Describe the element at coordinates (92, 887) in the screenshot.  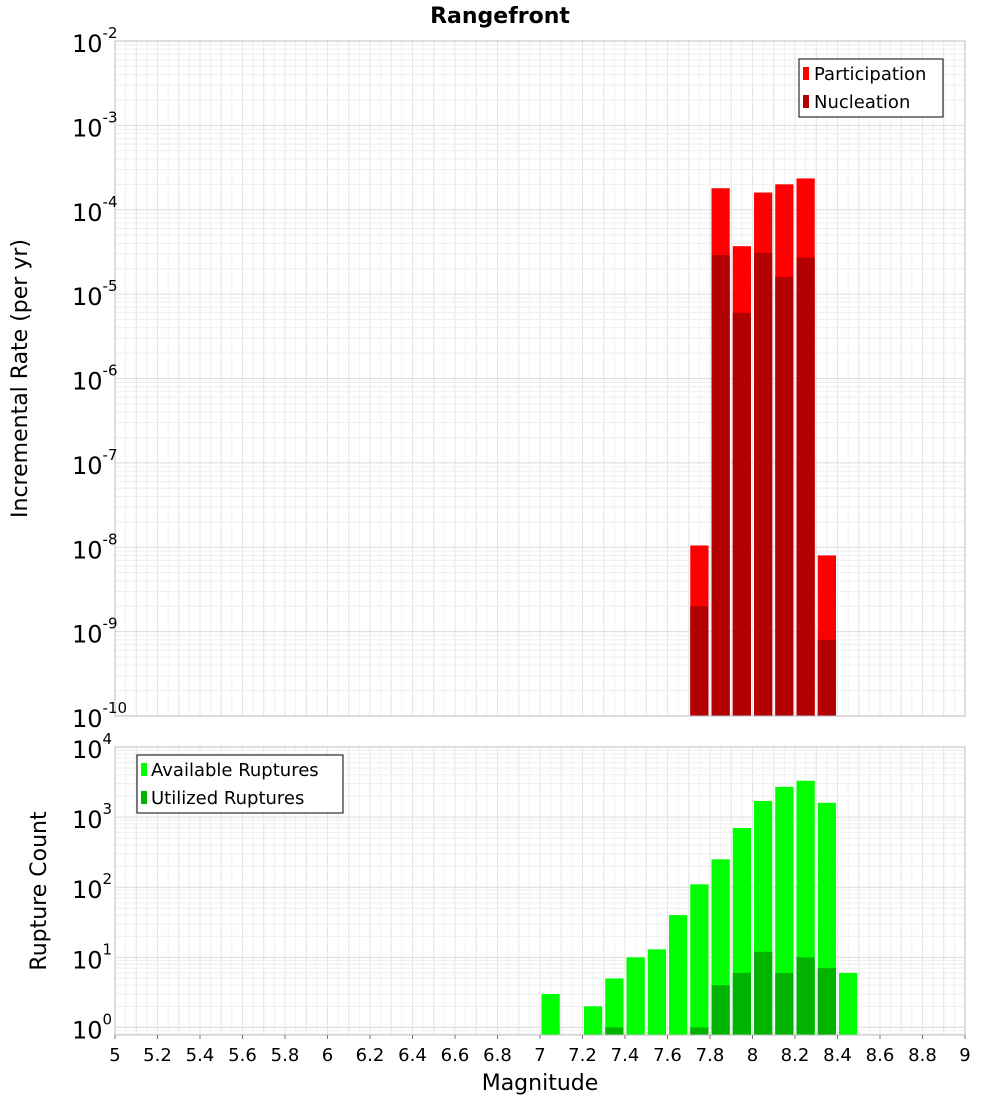
I see `y-tick-label: 10²` at that location.